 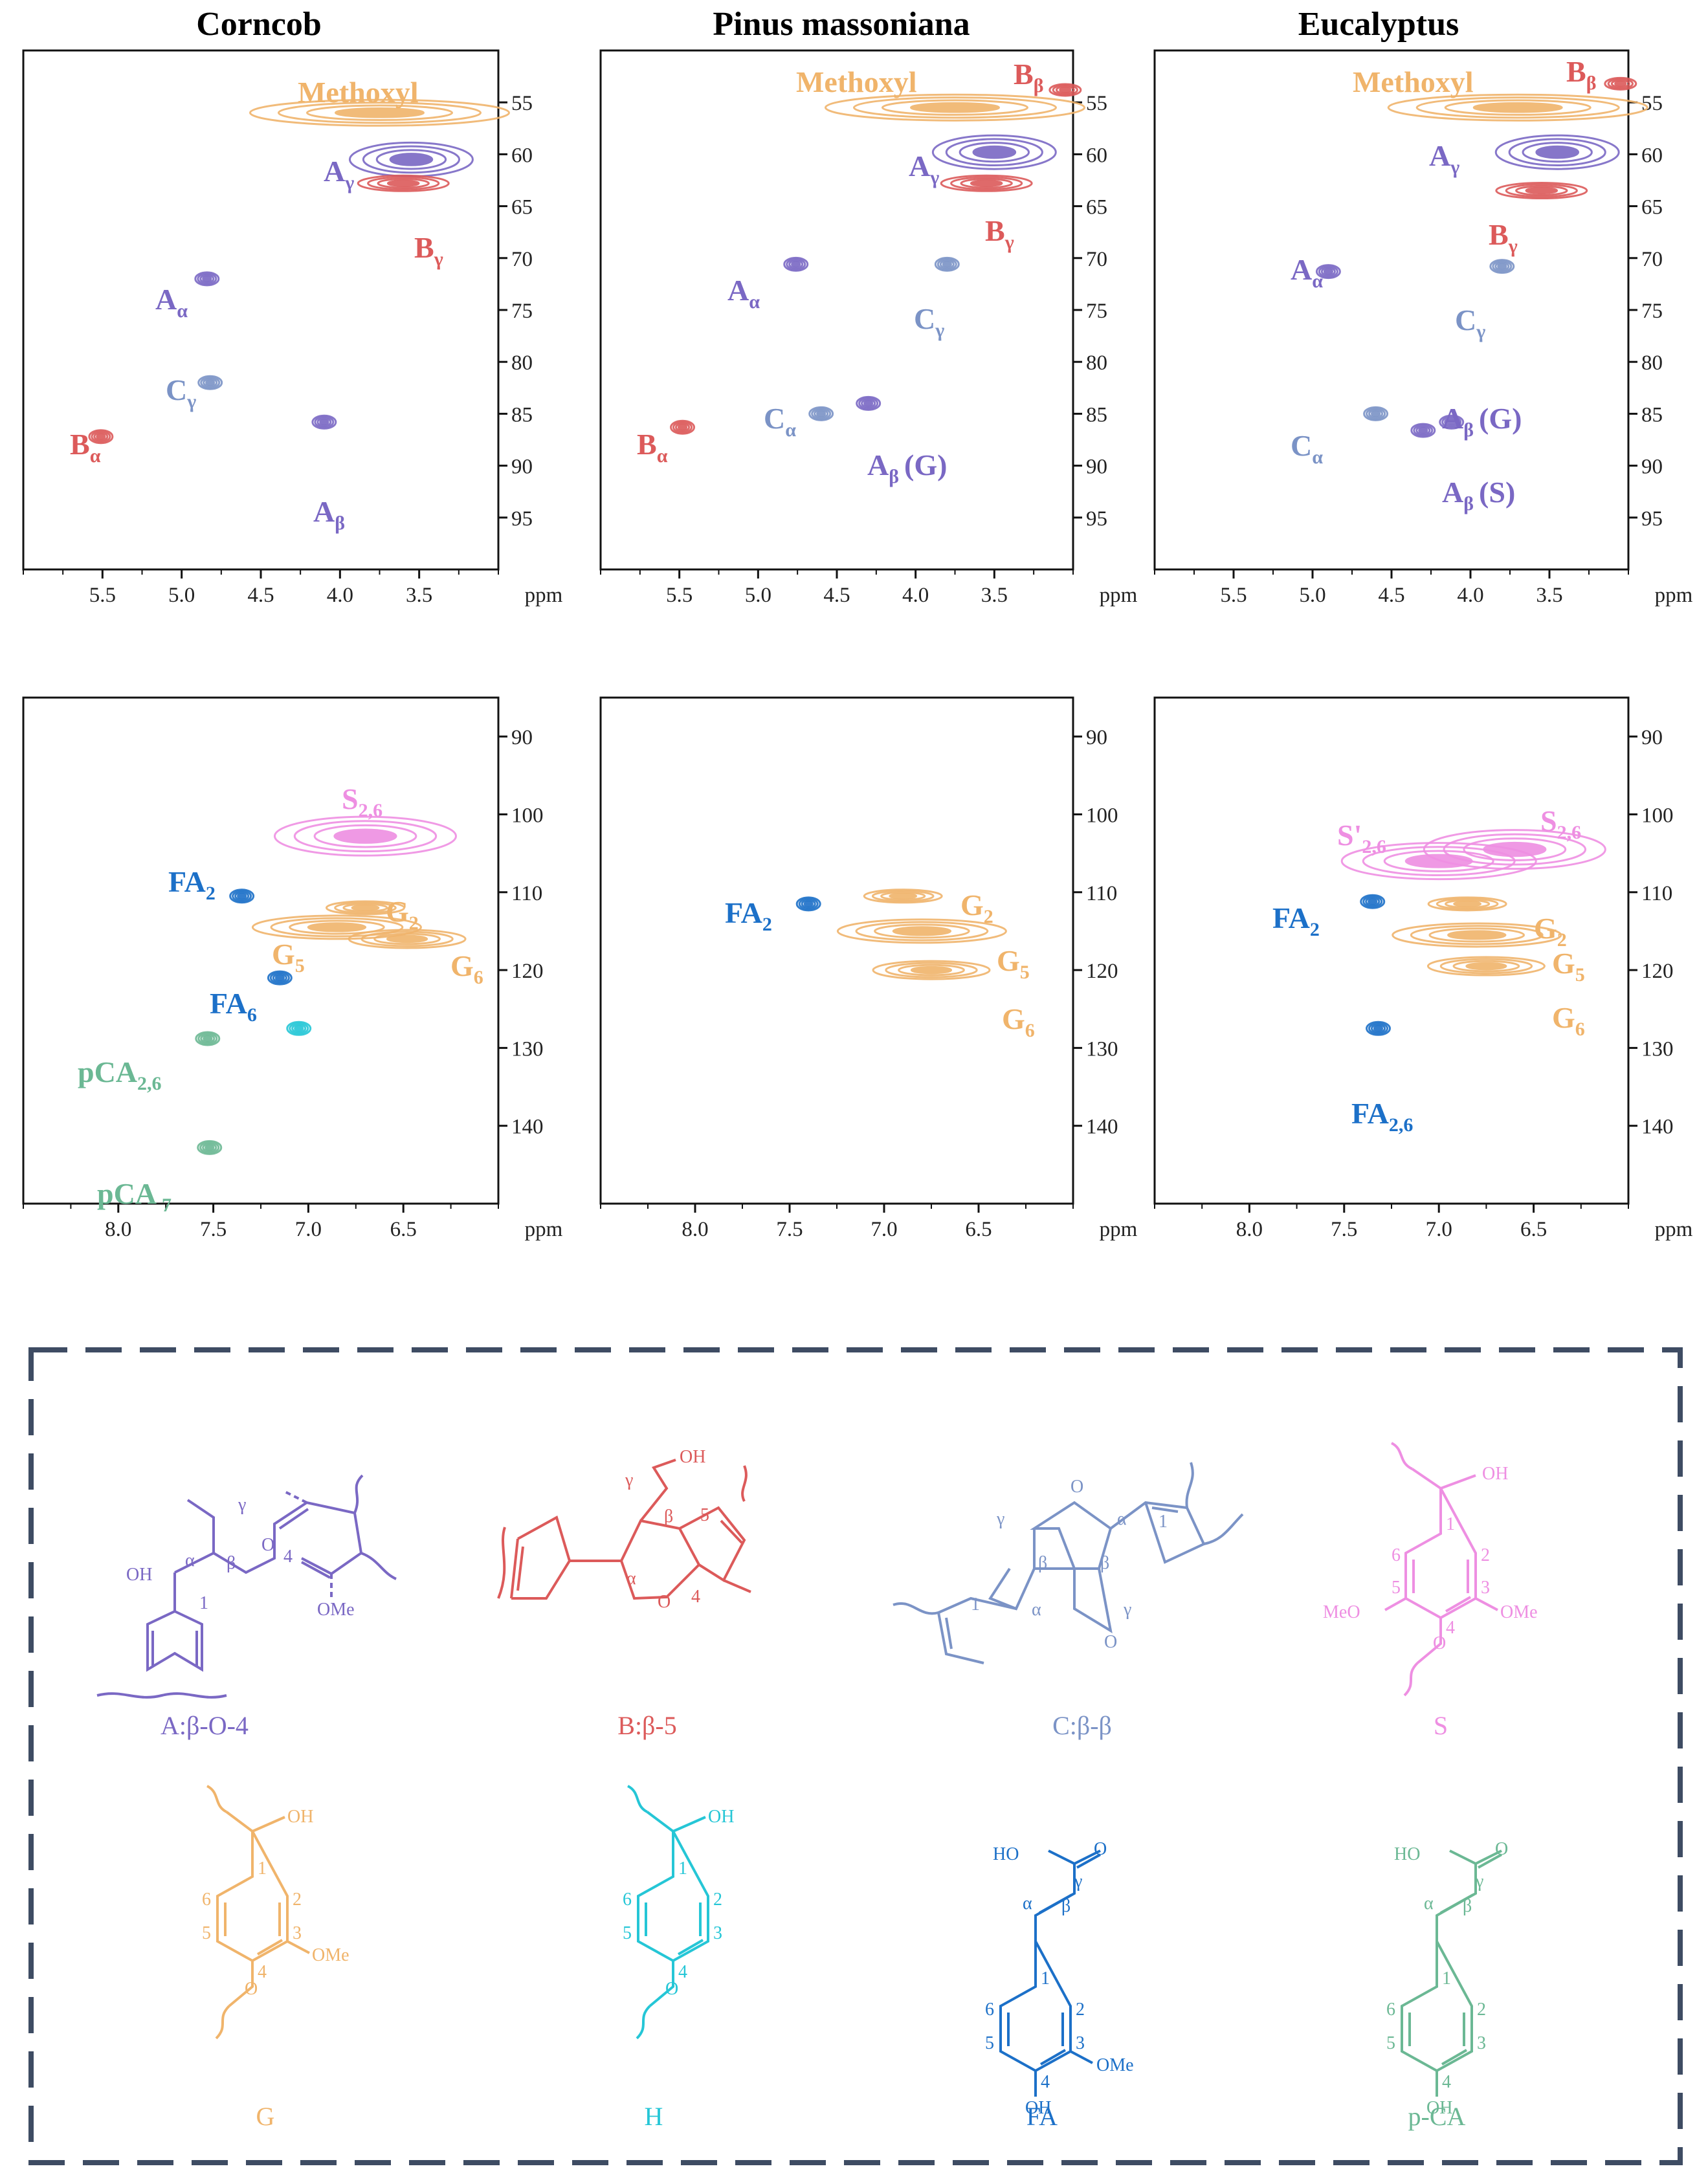 I want to click on eucalyptus-aromatic-xtick-label: 6.5, so click(x=1534, y=1229).